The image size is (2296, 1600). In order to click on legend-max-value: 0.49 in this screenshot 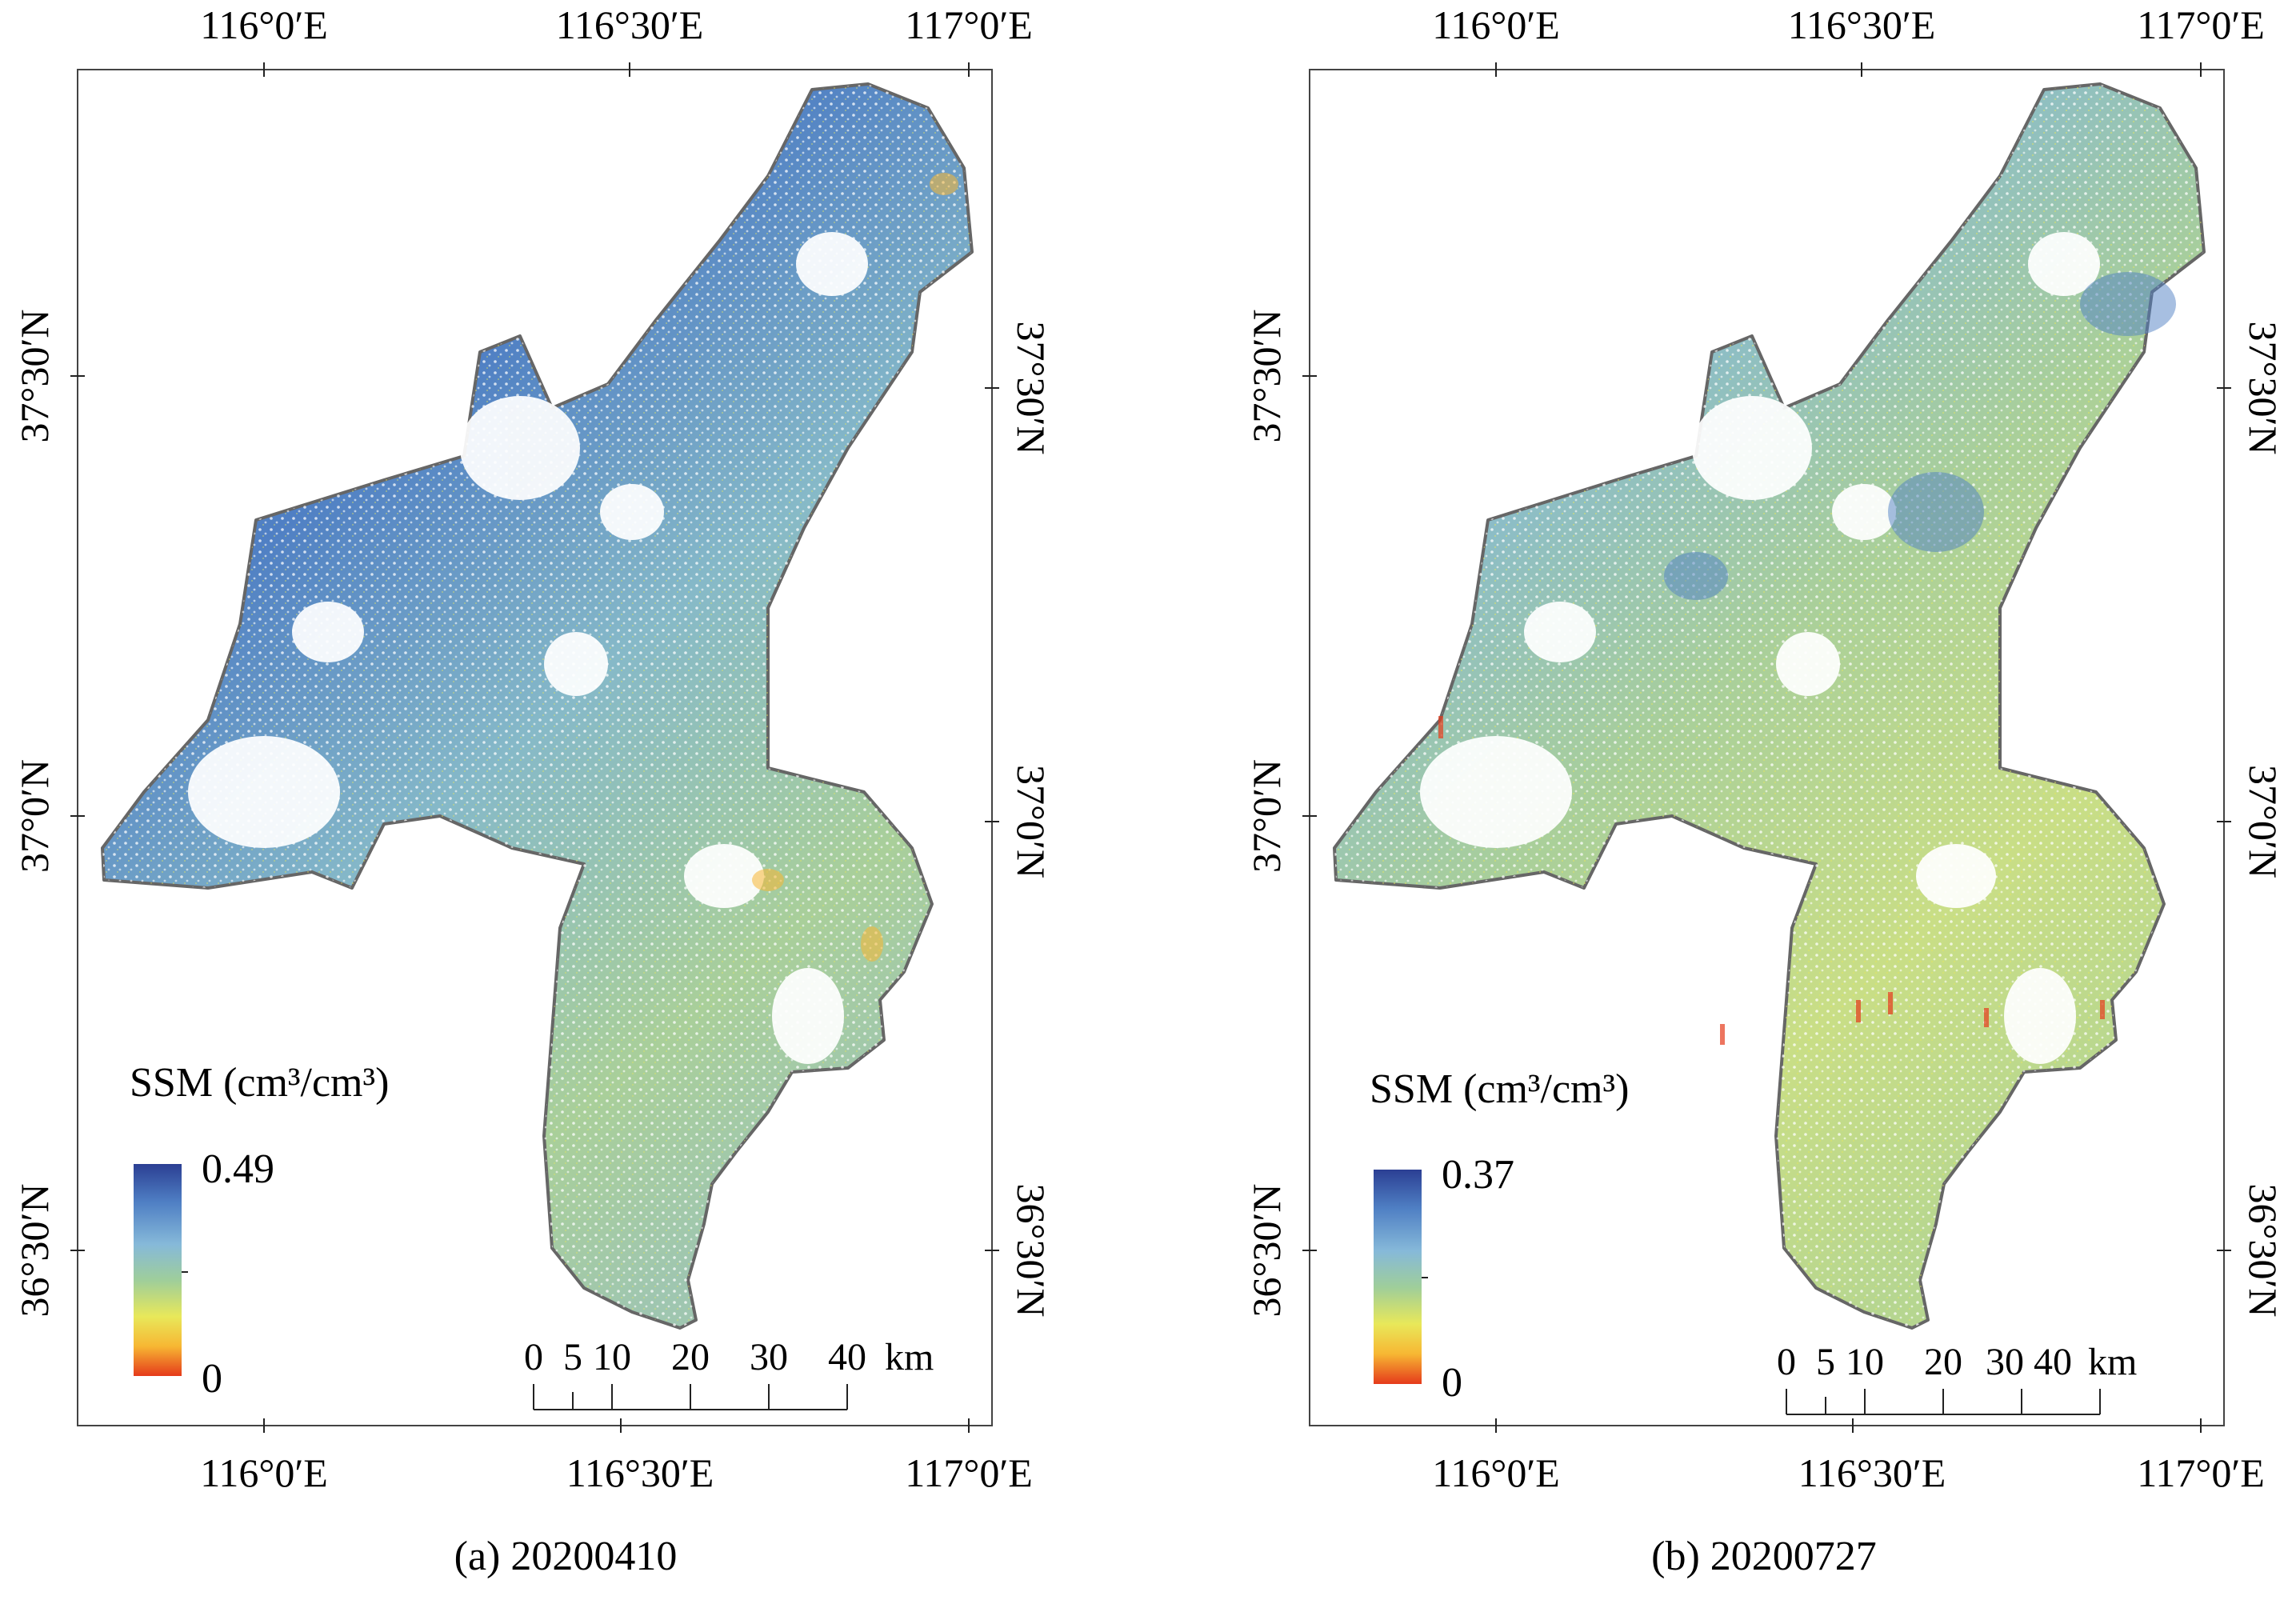, I will do `click(238, 1169)`.